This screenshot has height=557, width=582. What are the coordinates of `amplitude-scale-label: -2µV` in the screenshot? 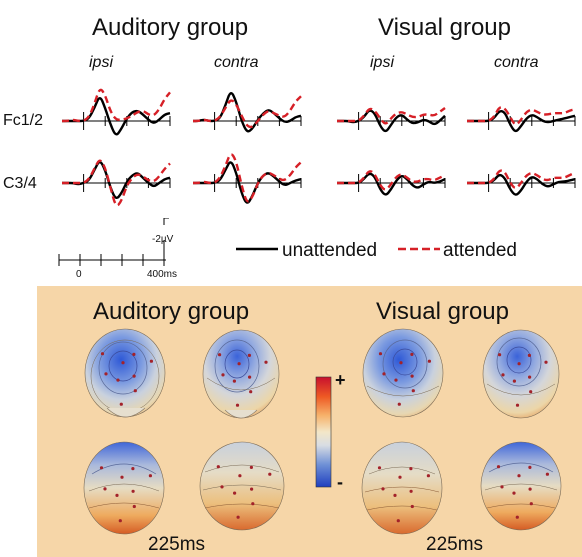 It's located at (163, 239).